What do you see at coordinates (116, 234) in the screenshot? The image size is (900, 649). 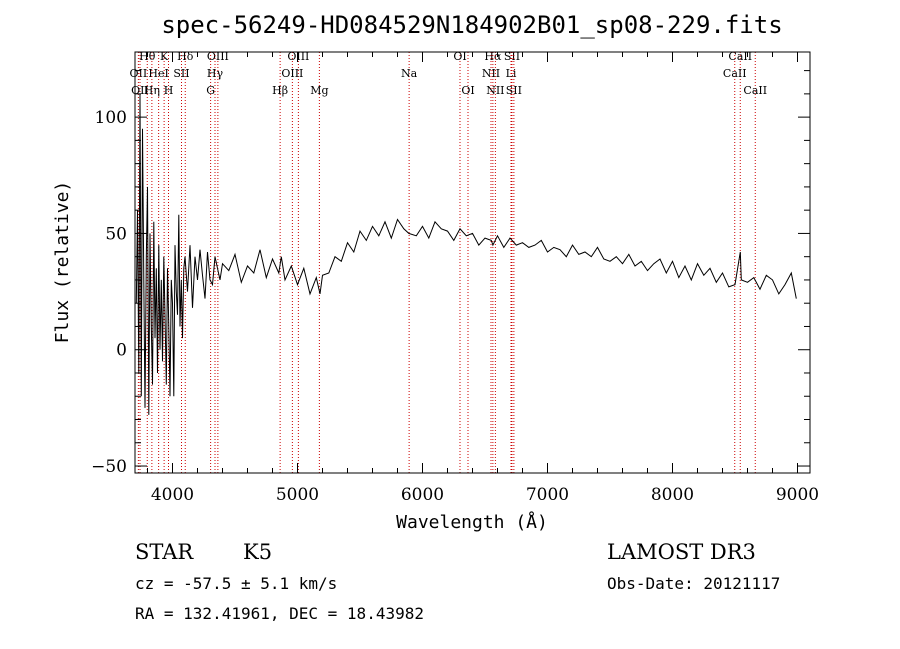 I see `y-tick-label: 50` at bounding box center [116, 234].